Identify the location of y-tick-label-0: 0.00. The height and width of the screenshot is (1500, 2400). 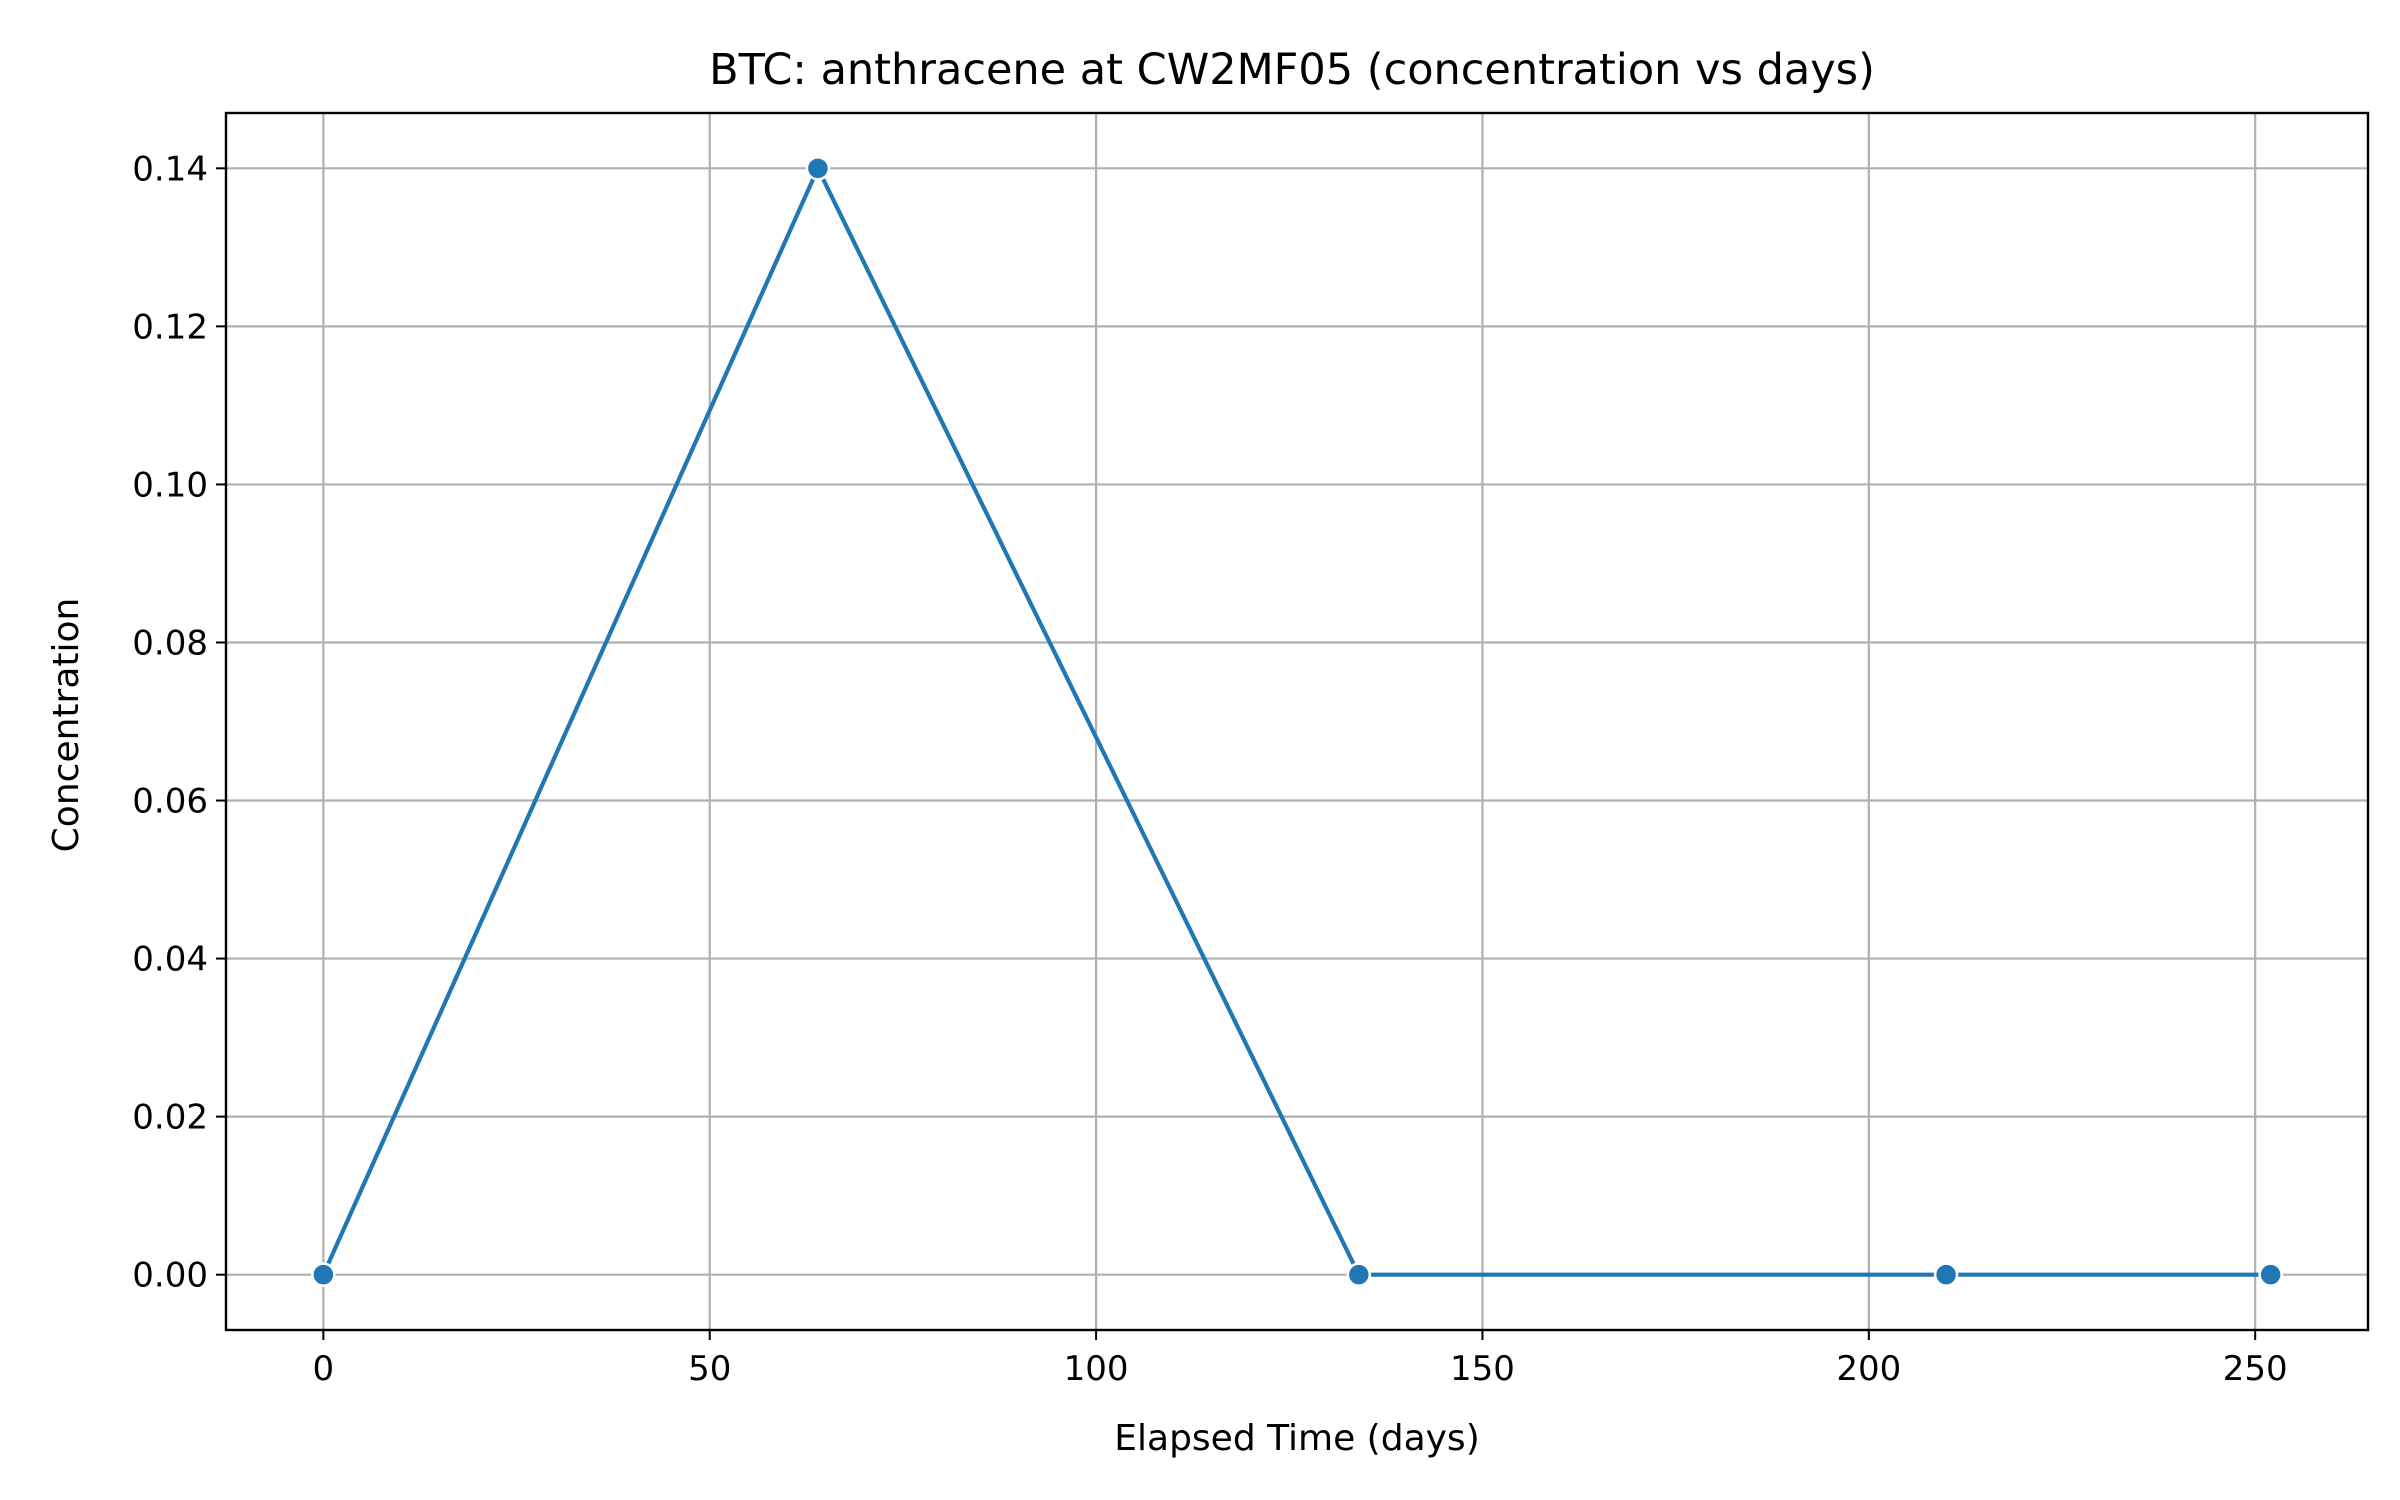
(170, 1276).